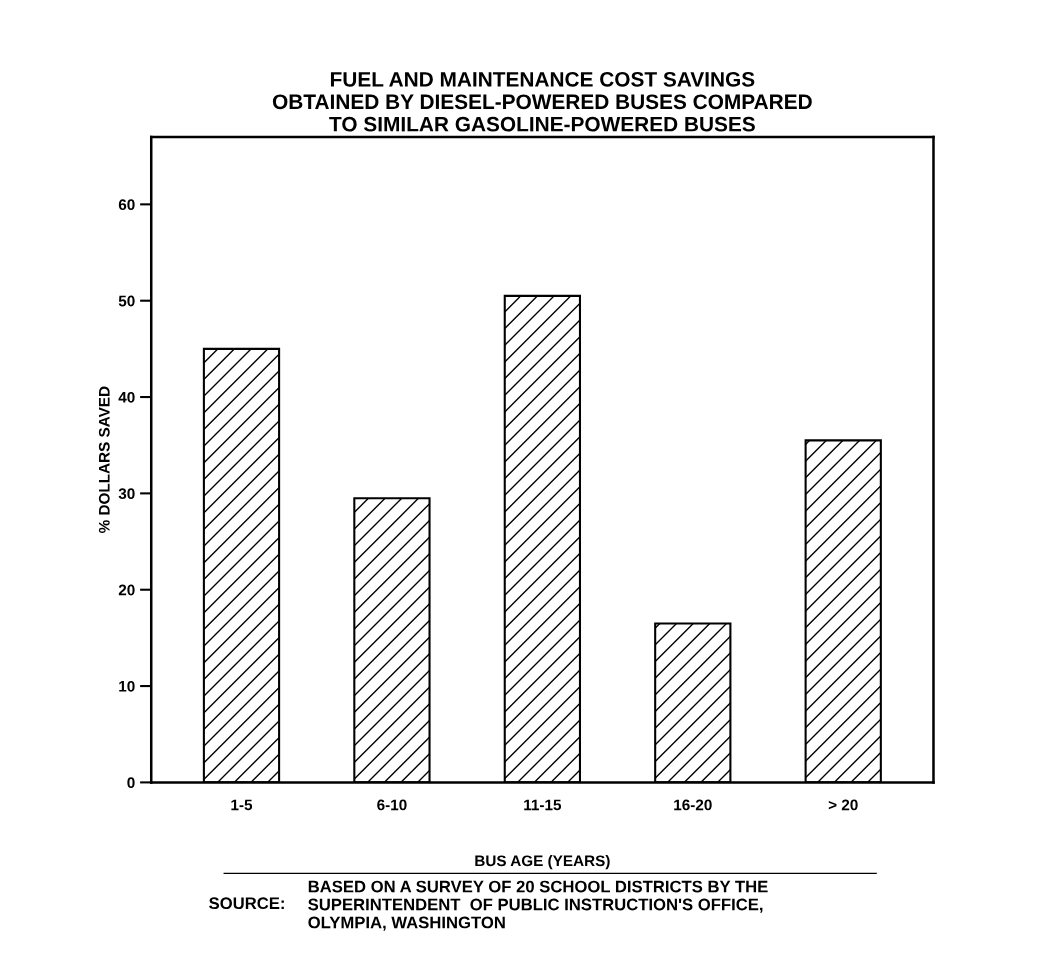  What do you see at coordinates (392, 805) in the screenshot?
I see `x-tick-label: 6-10` at bounding box center [392, 805].